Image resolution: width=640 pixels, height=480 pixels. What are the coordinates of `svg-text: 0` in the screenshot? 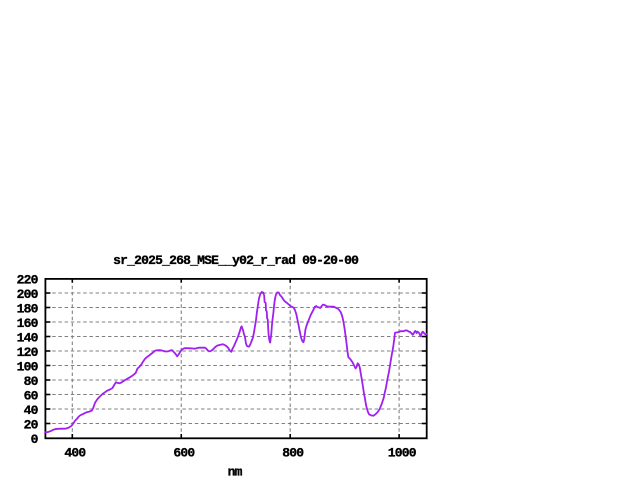 It's located at (35, 439).